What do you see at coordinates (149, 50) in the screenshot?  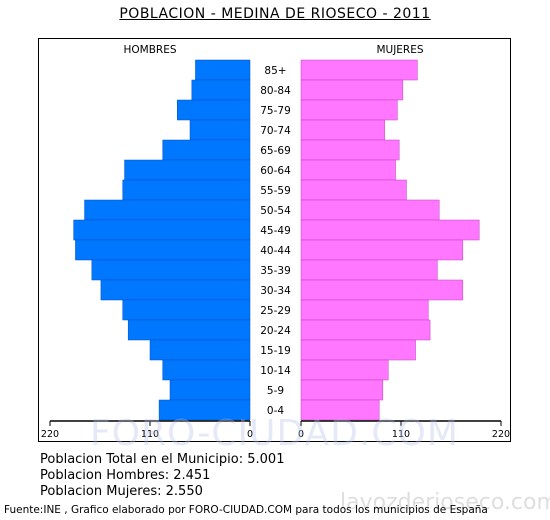 I see `header-hombres: HOMBRES` at bounding box center [149, 50].